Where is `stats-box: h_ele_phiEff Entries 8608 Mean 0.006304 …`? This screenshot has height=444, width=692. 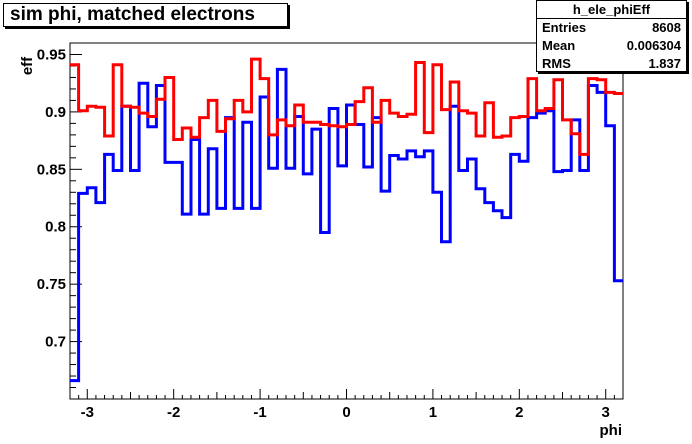
stats-box: h_ele_phiEff Entries 8608 Mean 0.006304 … is located at coordinates (611, 36).